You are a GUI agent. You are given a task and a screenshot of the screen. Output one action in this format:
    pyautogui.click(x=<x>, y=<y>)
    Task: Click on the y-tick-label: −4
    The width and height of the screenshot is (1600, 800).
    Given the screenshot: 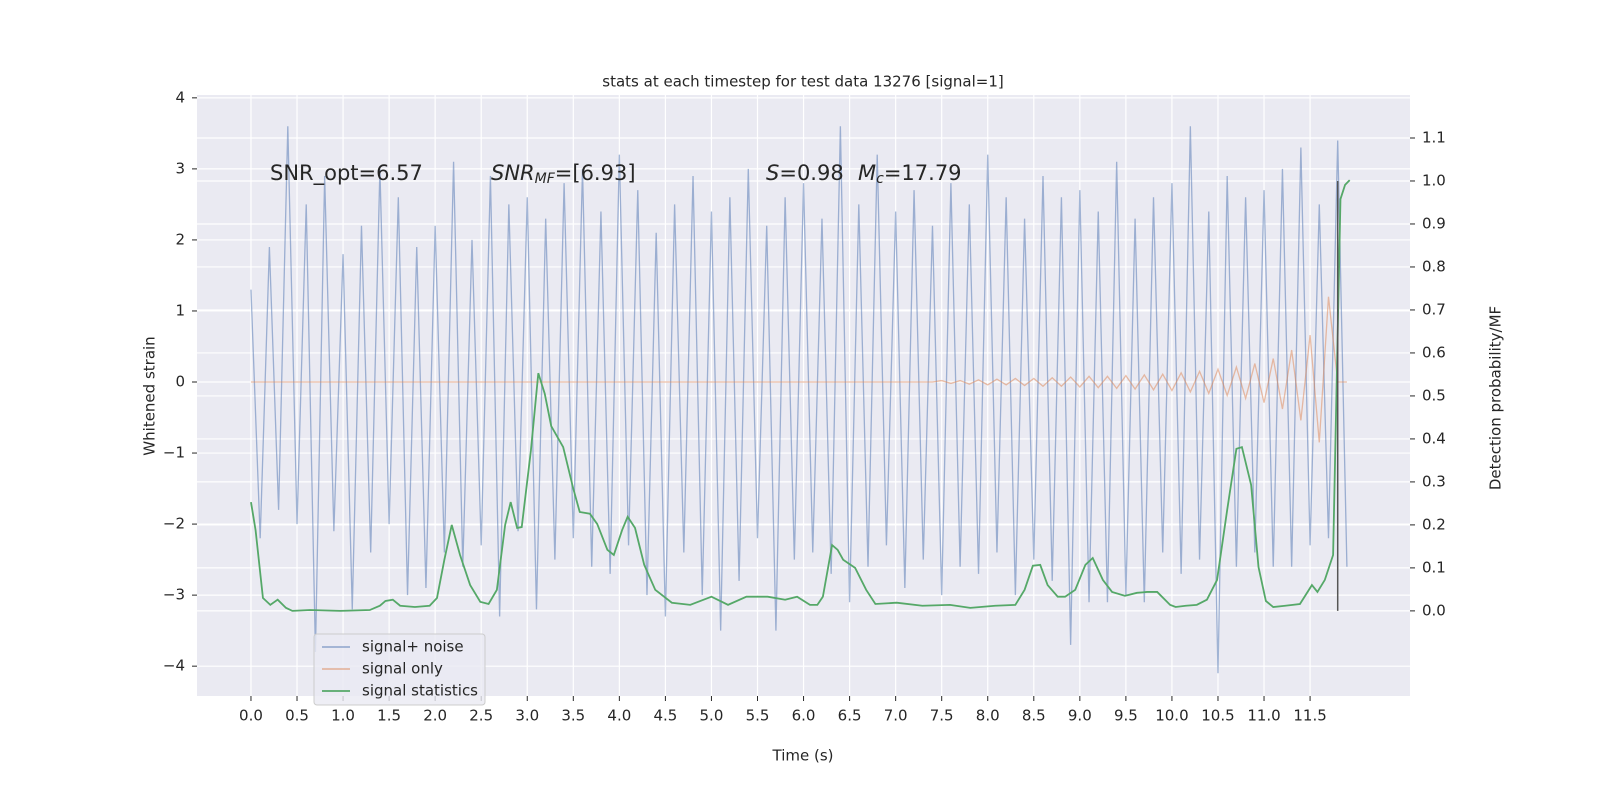 What is the action you would take?
    pyautogui.click(x=174, y=666)
    